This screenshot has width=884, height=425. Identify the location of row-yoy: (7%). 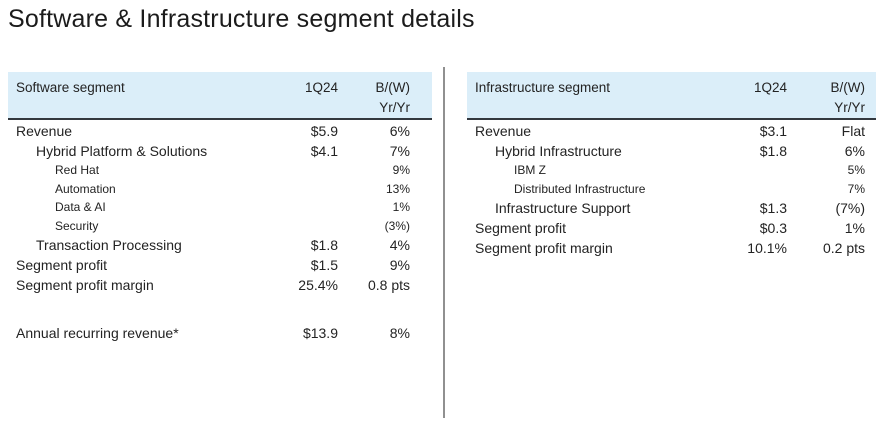
(850, 208).